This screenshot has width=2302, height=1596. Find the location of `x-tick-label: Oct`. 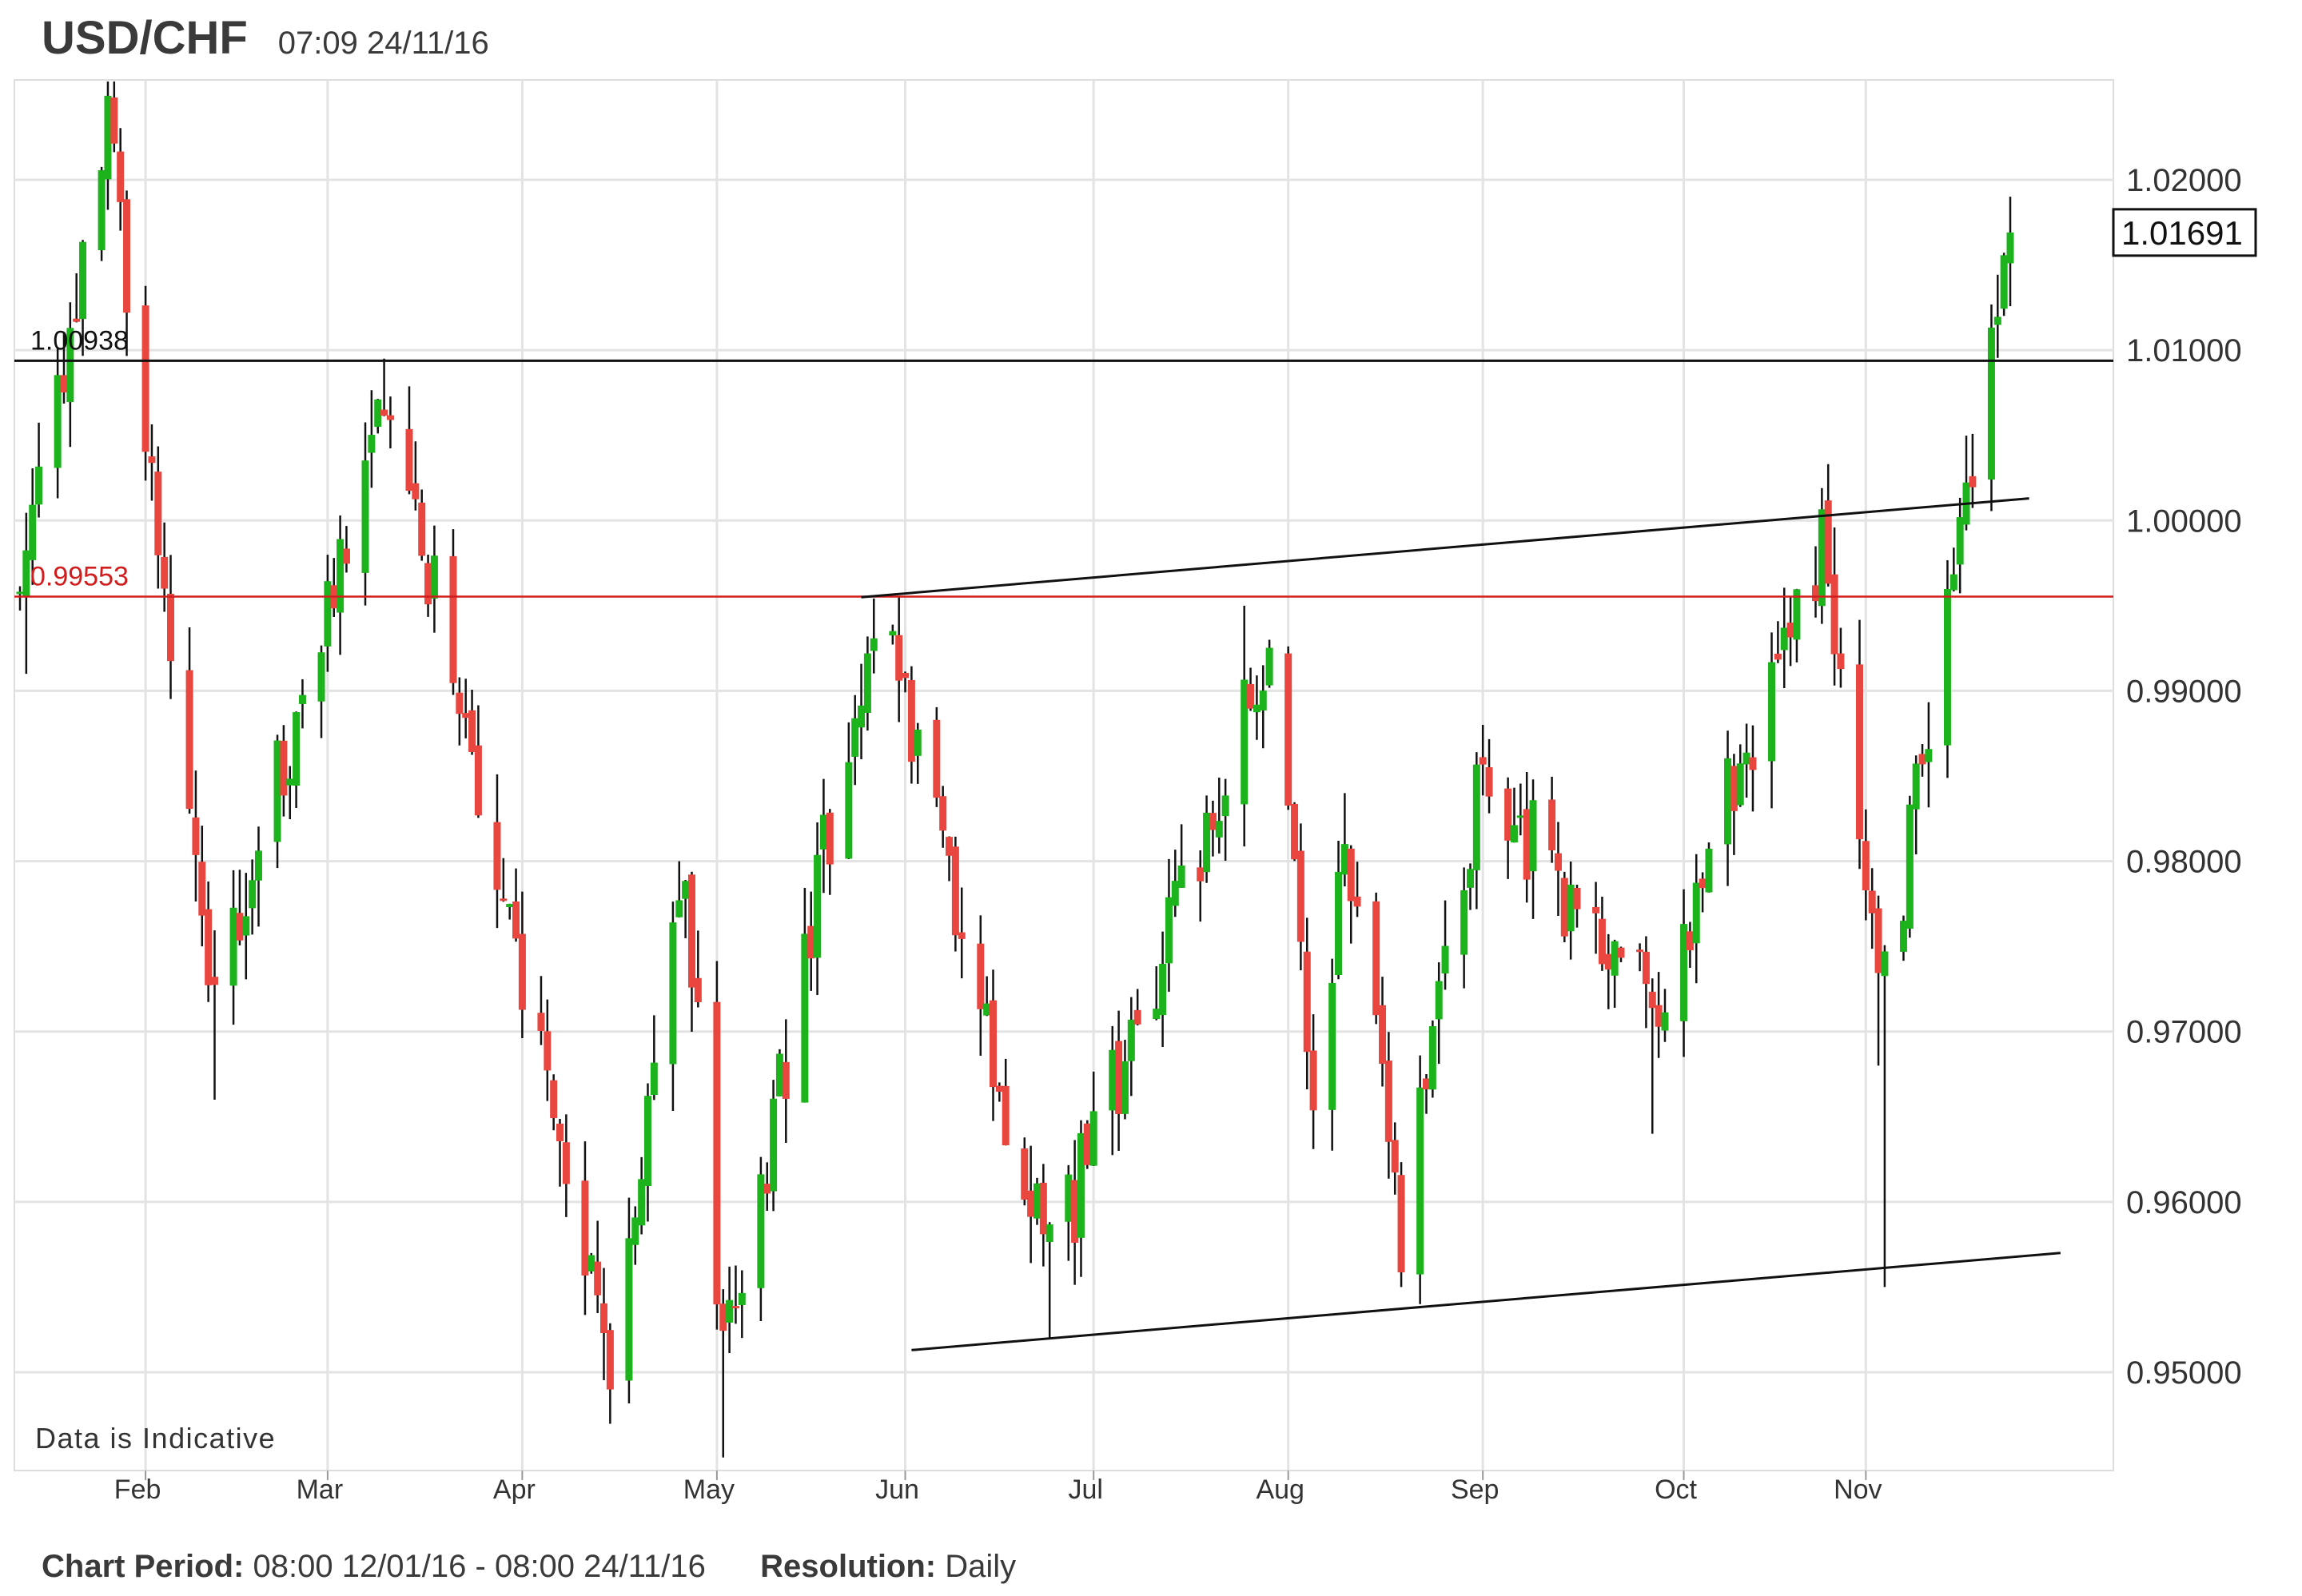

x-tick-label: Oct is located at coordinates (1676, 1490).